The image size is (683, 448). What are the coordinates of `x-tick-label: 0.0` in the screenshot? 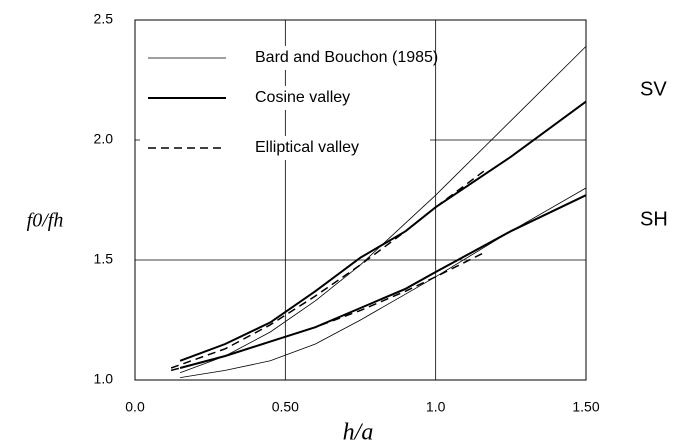 It's located at (135, 407).